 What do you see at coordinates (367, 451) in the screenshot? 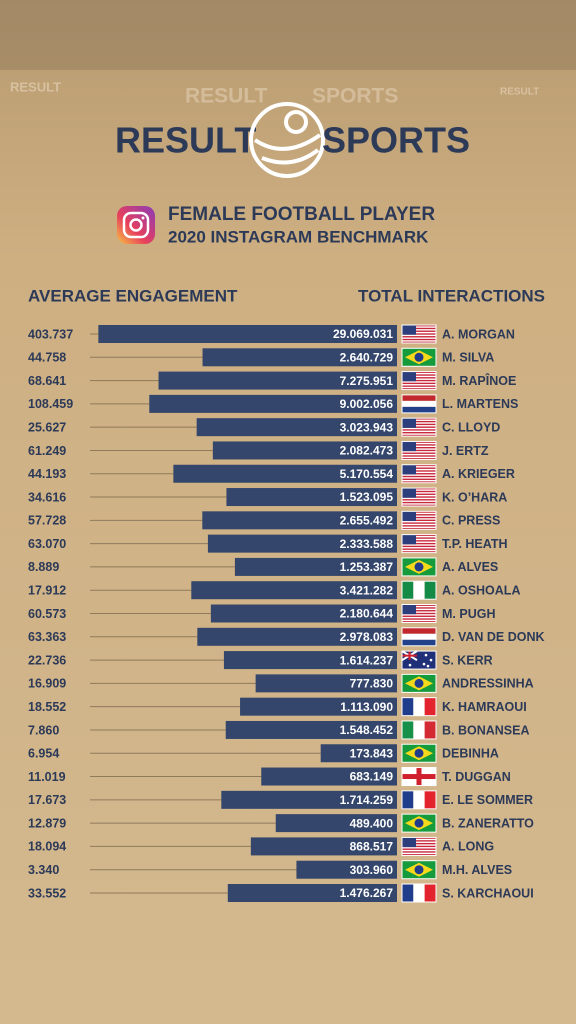
I see `bar-value-label: 2.082.473` at bounding box center [367, 451].